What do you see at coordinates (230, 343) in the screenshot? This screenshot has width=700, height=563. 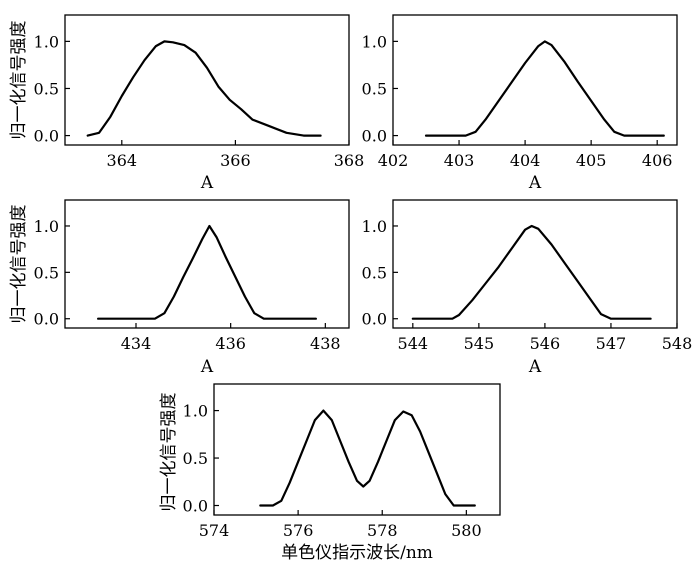 I see `x-tick-label: 436` at bounding box center [230, 343].